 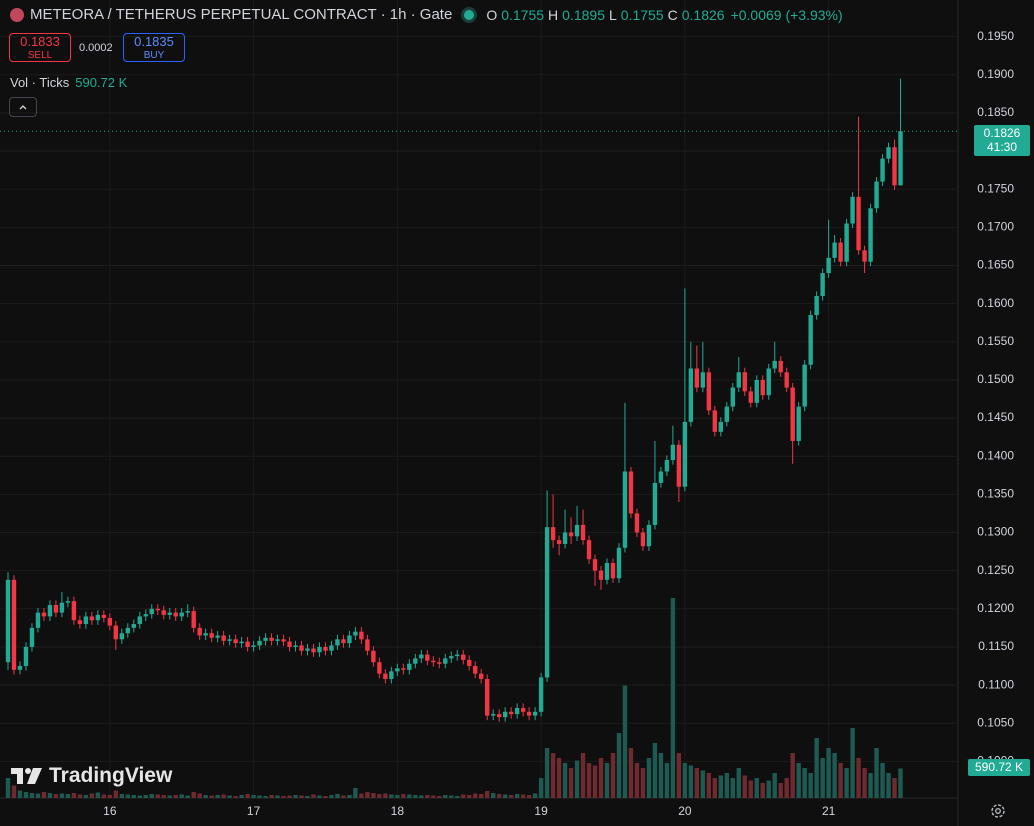 What do you see at coordinates (40, 47) in the screenshot?
I see `sell-button: 0.1833 SELL` at bounding box center [40, 47].